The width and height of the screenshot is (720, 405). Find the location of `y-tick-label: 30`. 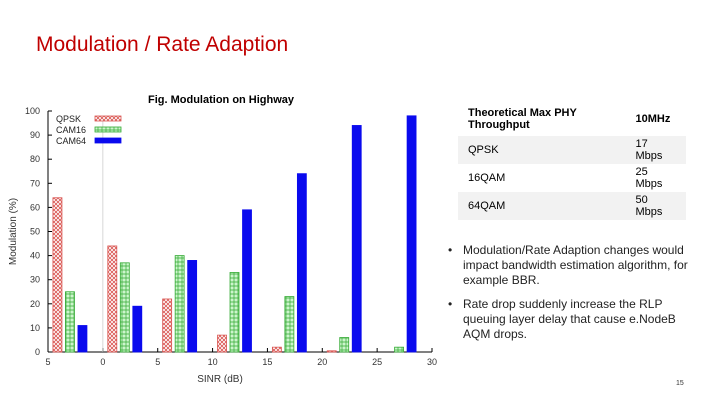

y-tick-label: 30 is located at coordinates (35, 280).